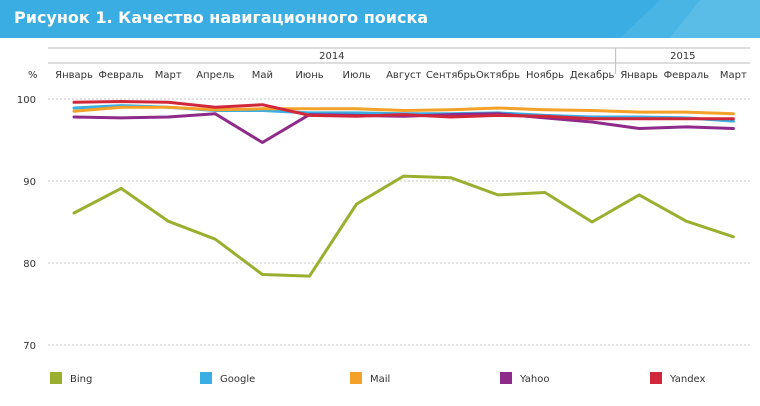 The height and width of the screenshot is (406, 760). I want to click on legend-label-yandex: Yandex, so click(687, 379).